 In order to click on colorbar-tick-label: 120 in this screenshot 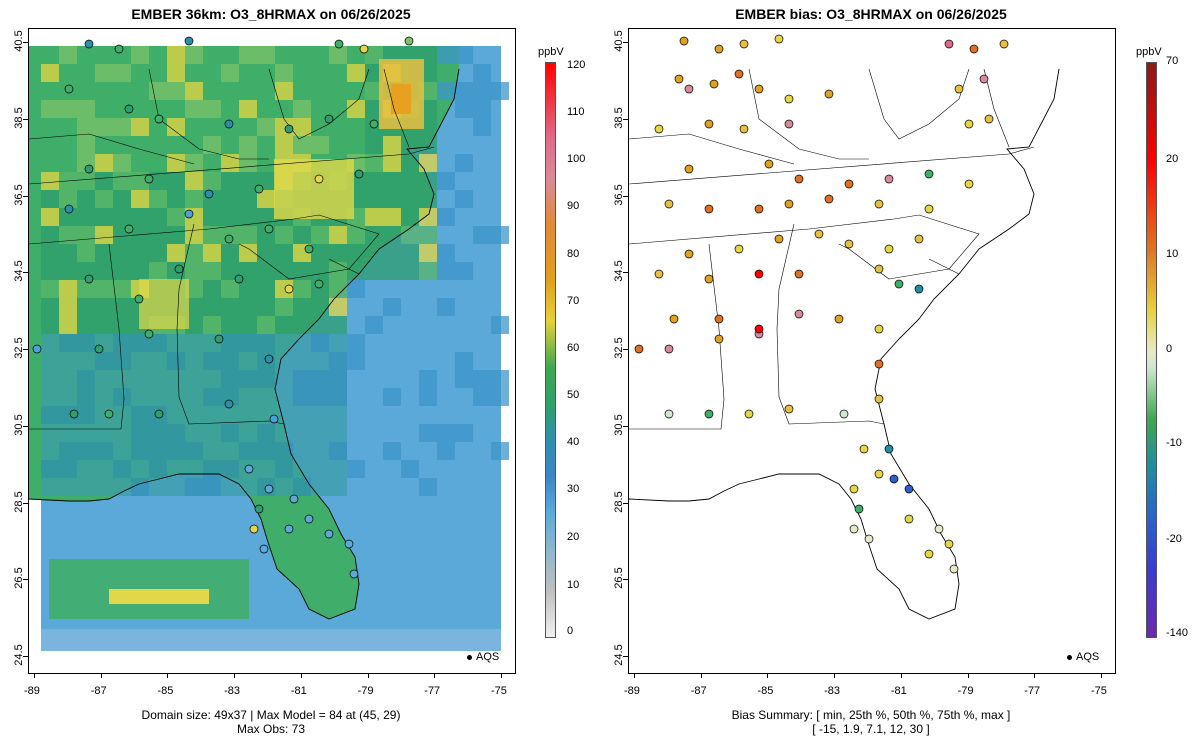, I will do `click(576, 65)`.